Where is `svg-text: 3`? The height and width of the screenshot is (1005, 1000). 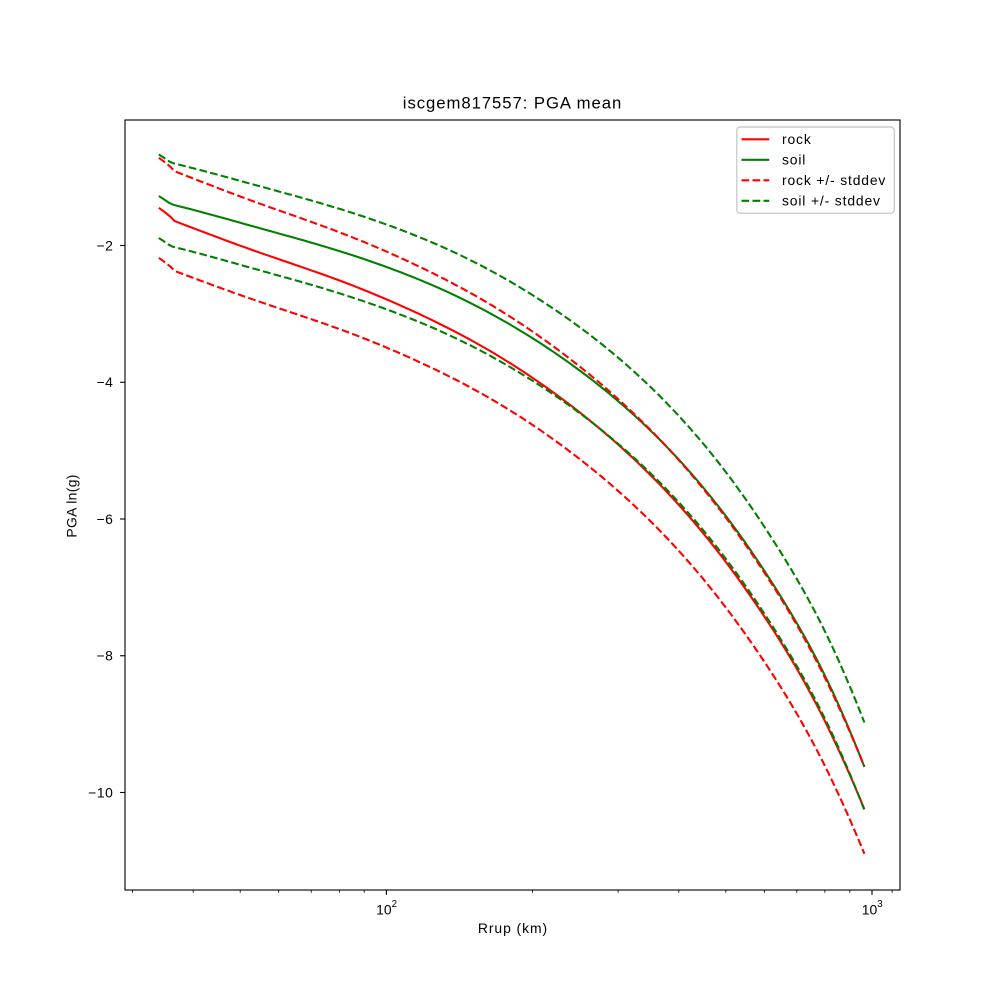 svg-text: 3 is located at coordinates (879, 904).